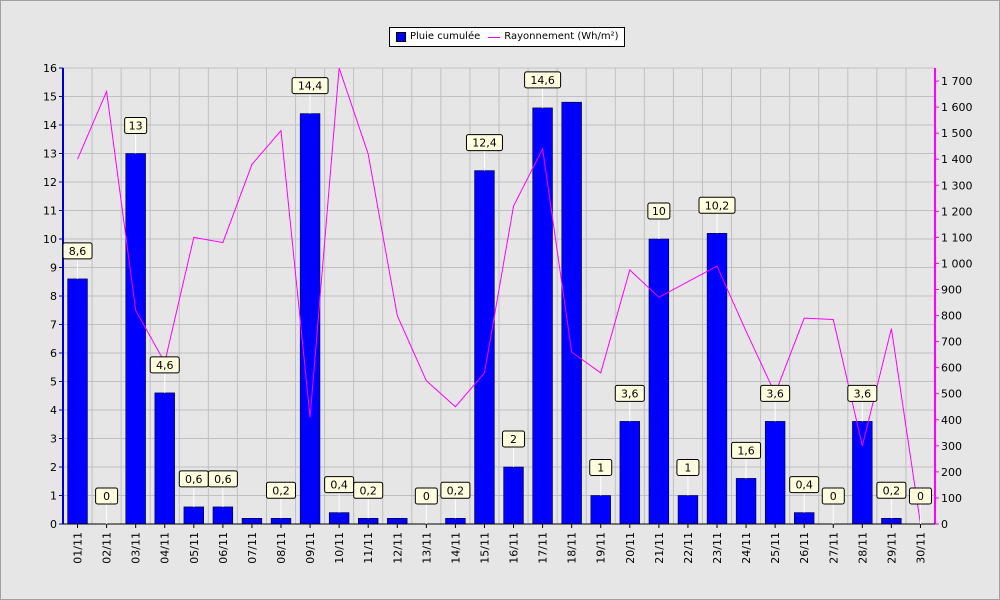  Describe the element at coordinates (136, 135) in the screenshot. I see `data-label-03-11: 13` at that location.